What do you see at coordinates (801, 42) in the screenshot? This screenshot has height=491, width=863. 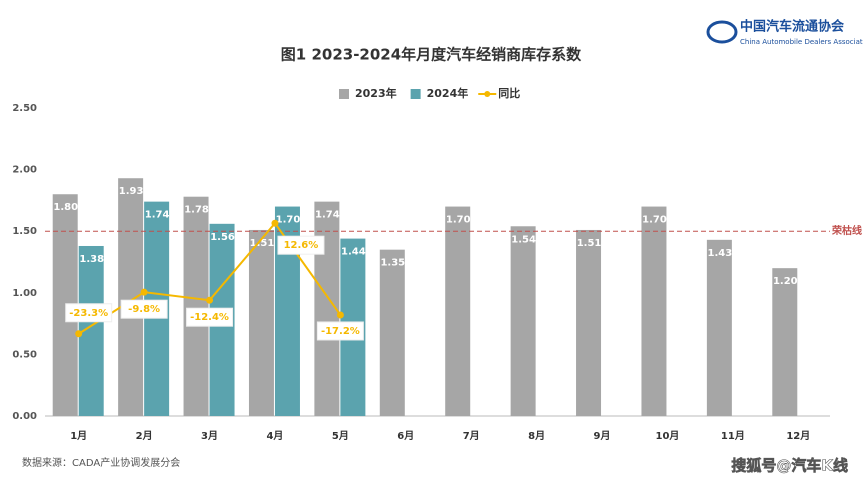 I see `logo-english: China Automobile Dealers Association` at bounding box center [801, 42].